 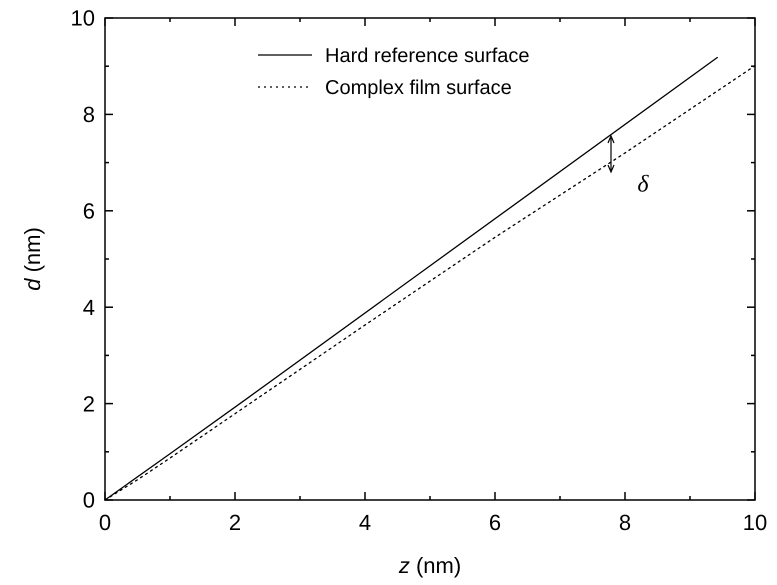 I want to click on y-tick-label: 4, so click(x=88, y=307).